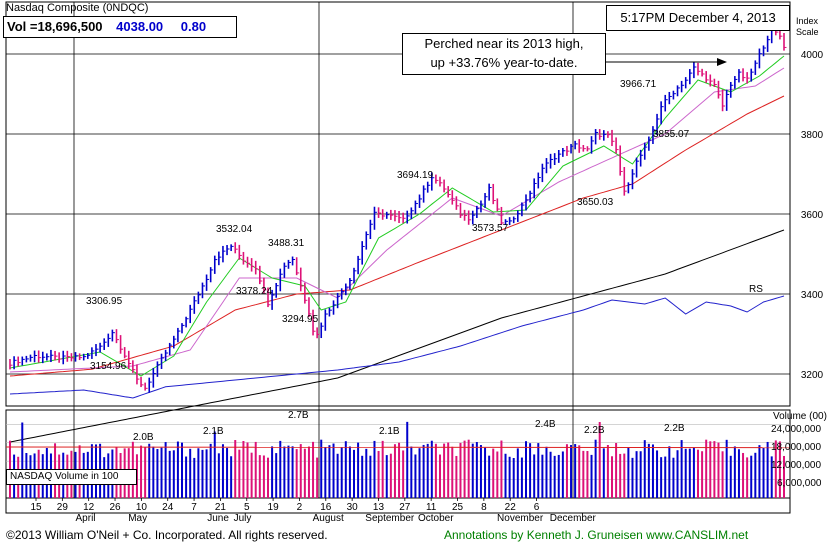 The height and width of the screenshot is (543, 840). Describe the element at coordinates (218, 518) in the screenshot. I see `month-label: June` at that location.